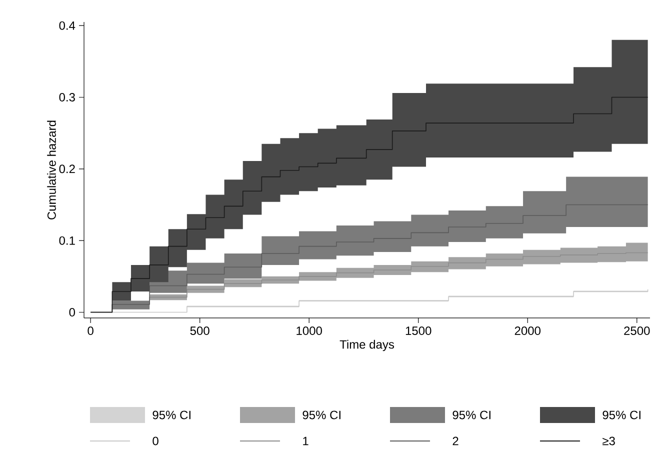  What do you see at coordinates (72, 312) in the screenshot?
I see `y-tick-label: 0` at bounding box center [72, 312].